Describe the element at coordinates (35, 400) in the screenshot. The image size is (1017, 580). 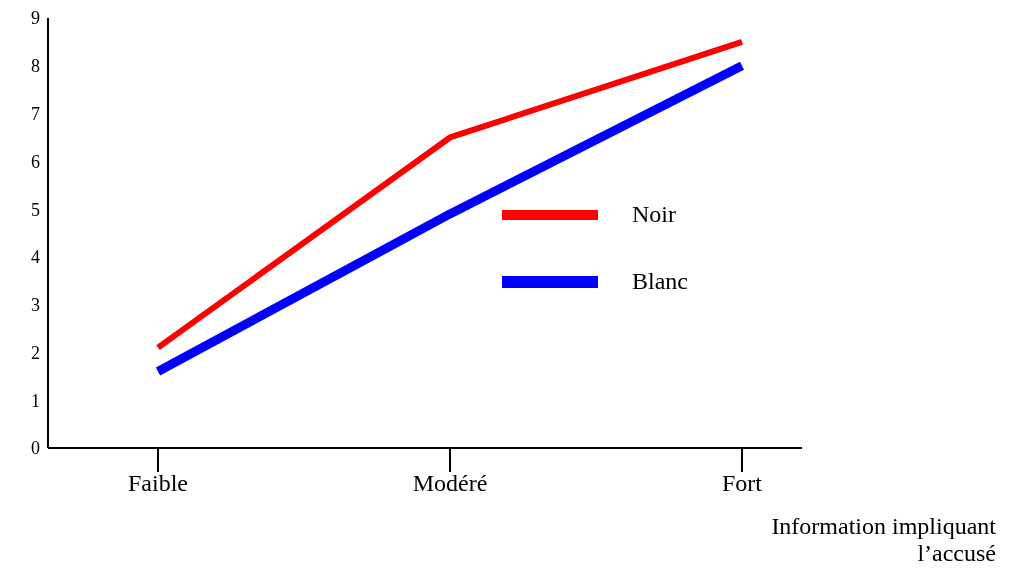
I see `y-tick-label: 1` at that location.